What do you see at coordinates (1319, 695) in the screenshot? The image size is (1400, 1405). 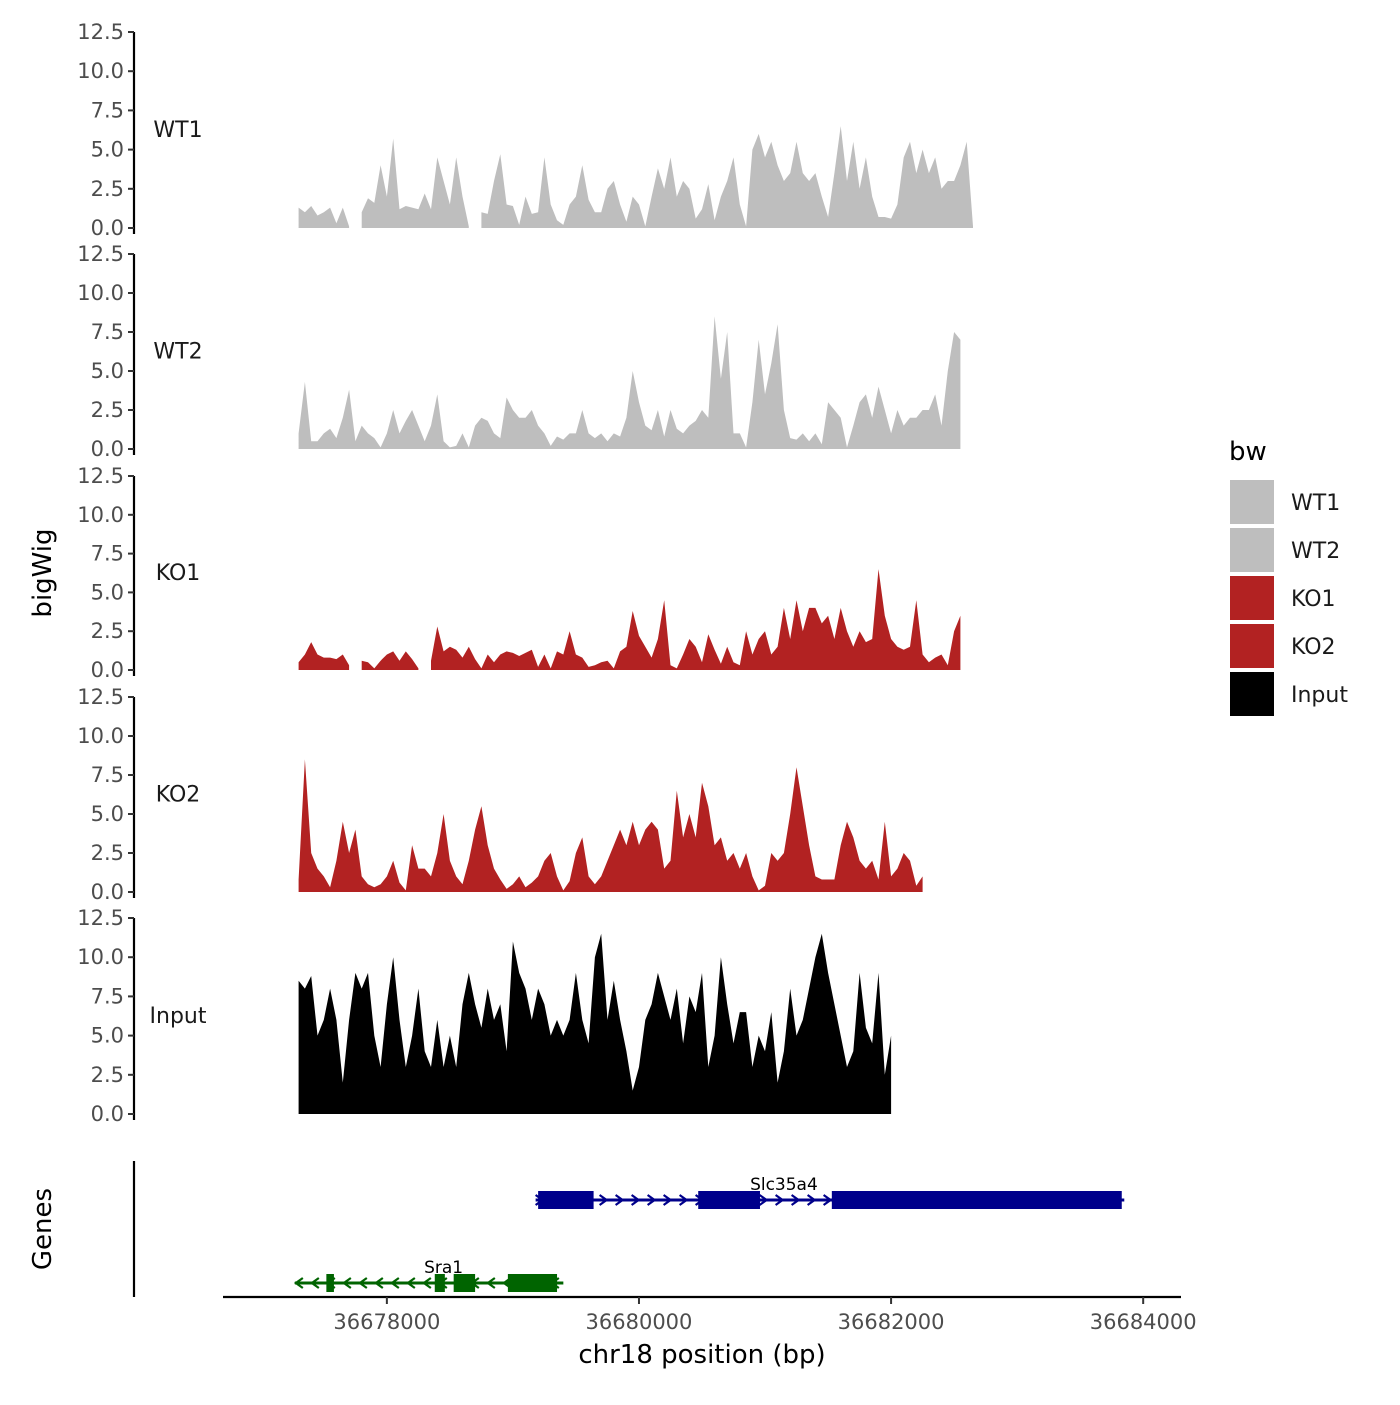 I see `legend-label: Input` at bounding box center [1319, 695].